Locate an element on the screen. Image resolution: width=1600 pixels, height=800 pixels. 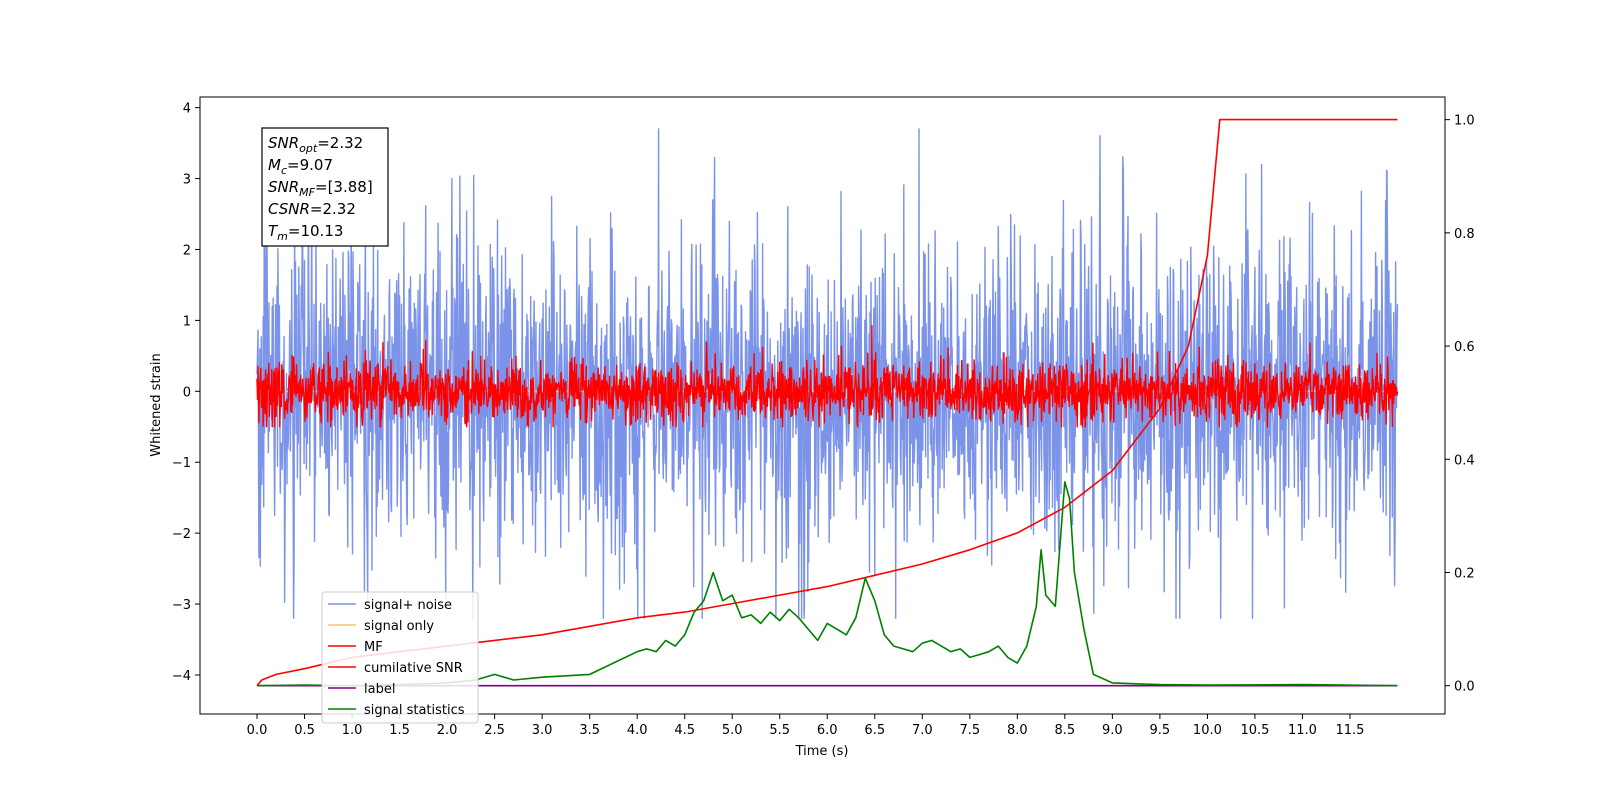
x-tick-label: 9.0 is located at coordinates (1112, 730).